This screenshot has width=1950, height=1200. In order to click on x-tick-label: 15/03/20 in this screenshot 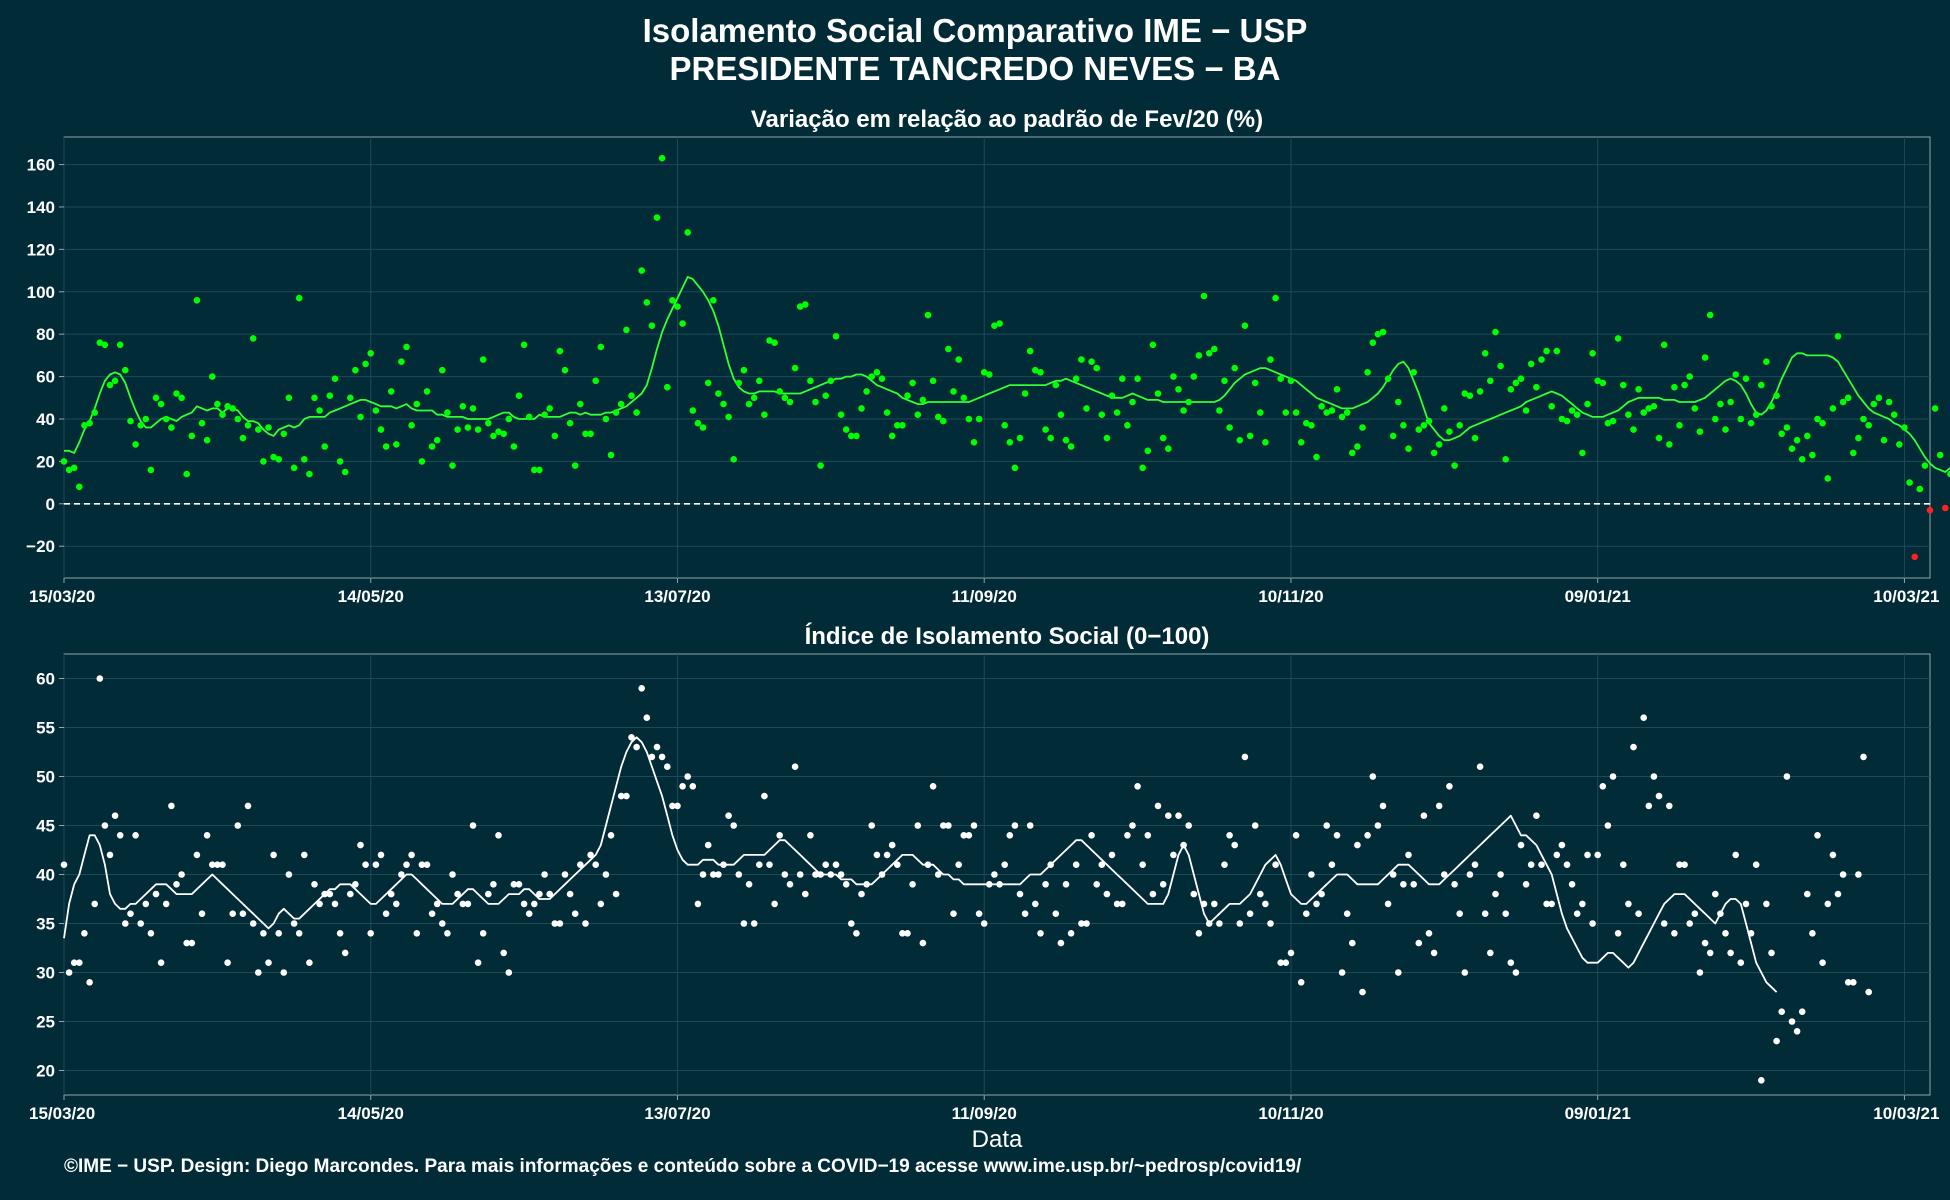, I will do `click(62, 596)`.